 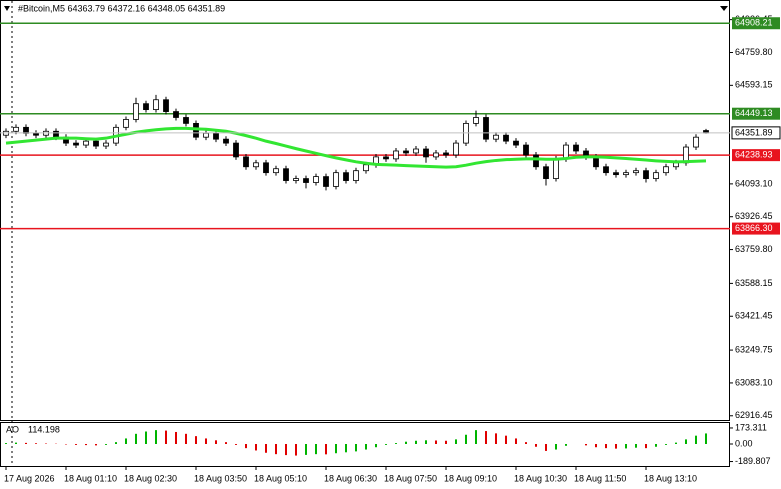 I want to click on y-tick-label: 64593.15, so click(x=754, y=85).